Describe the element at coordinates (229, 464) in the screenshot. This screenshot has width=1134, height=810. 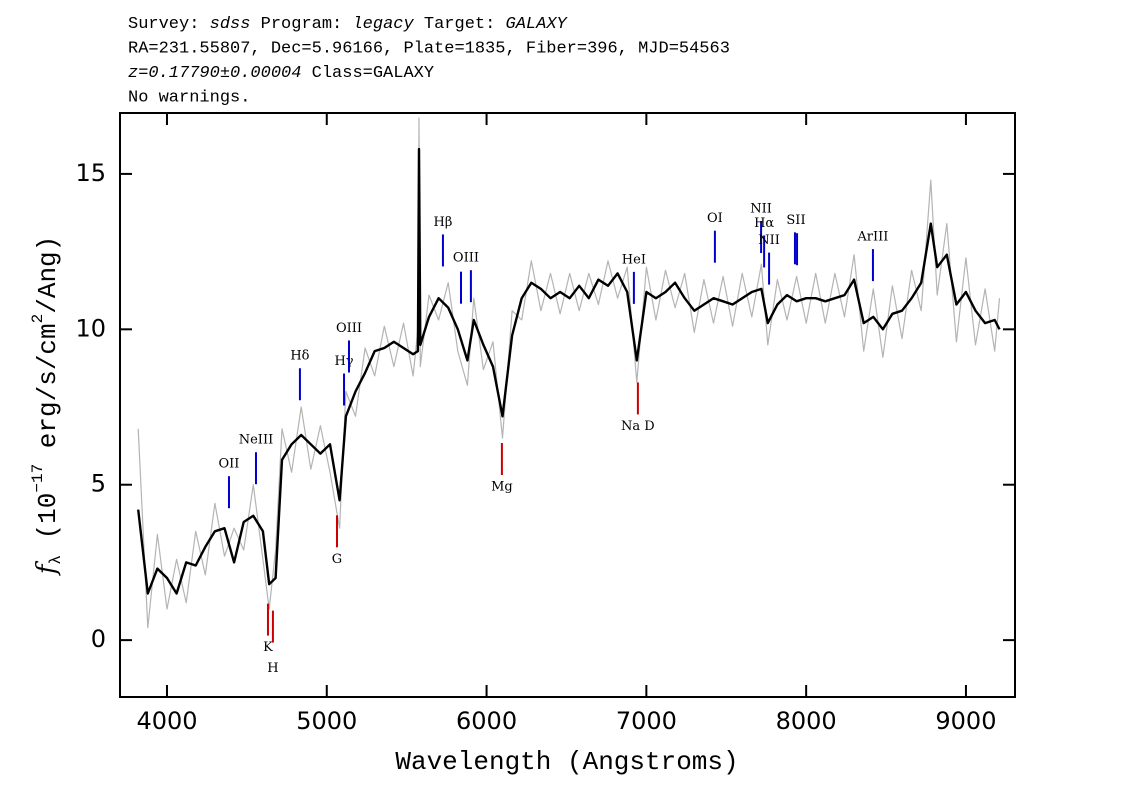
I see `emission-label: OII` at that location.